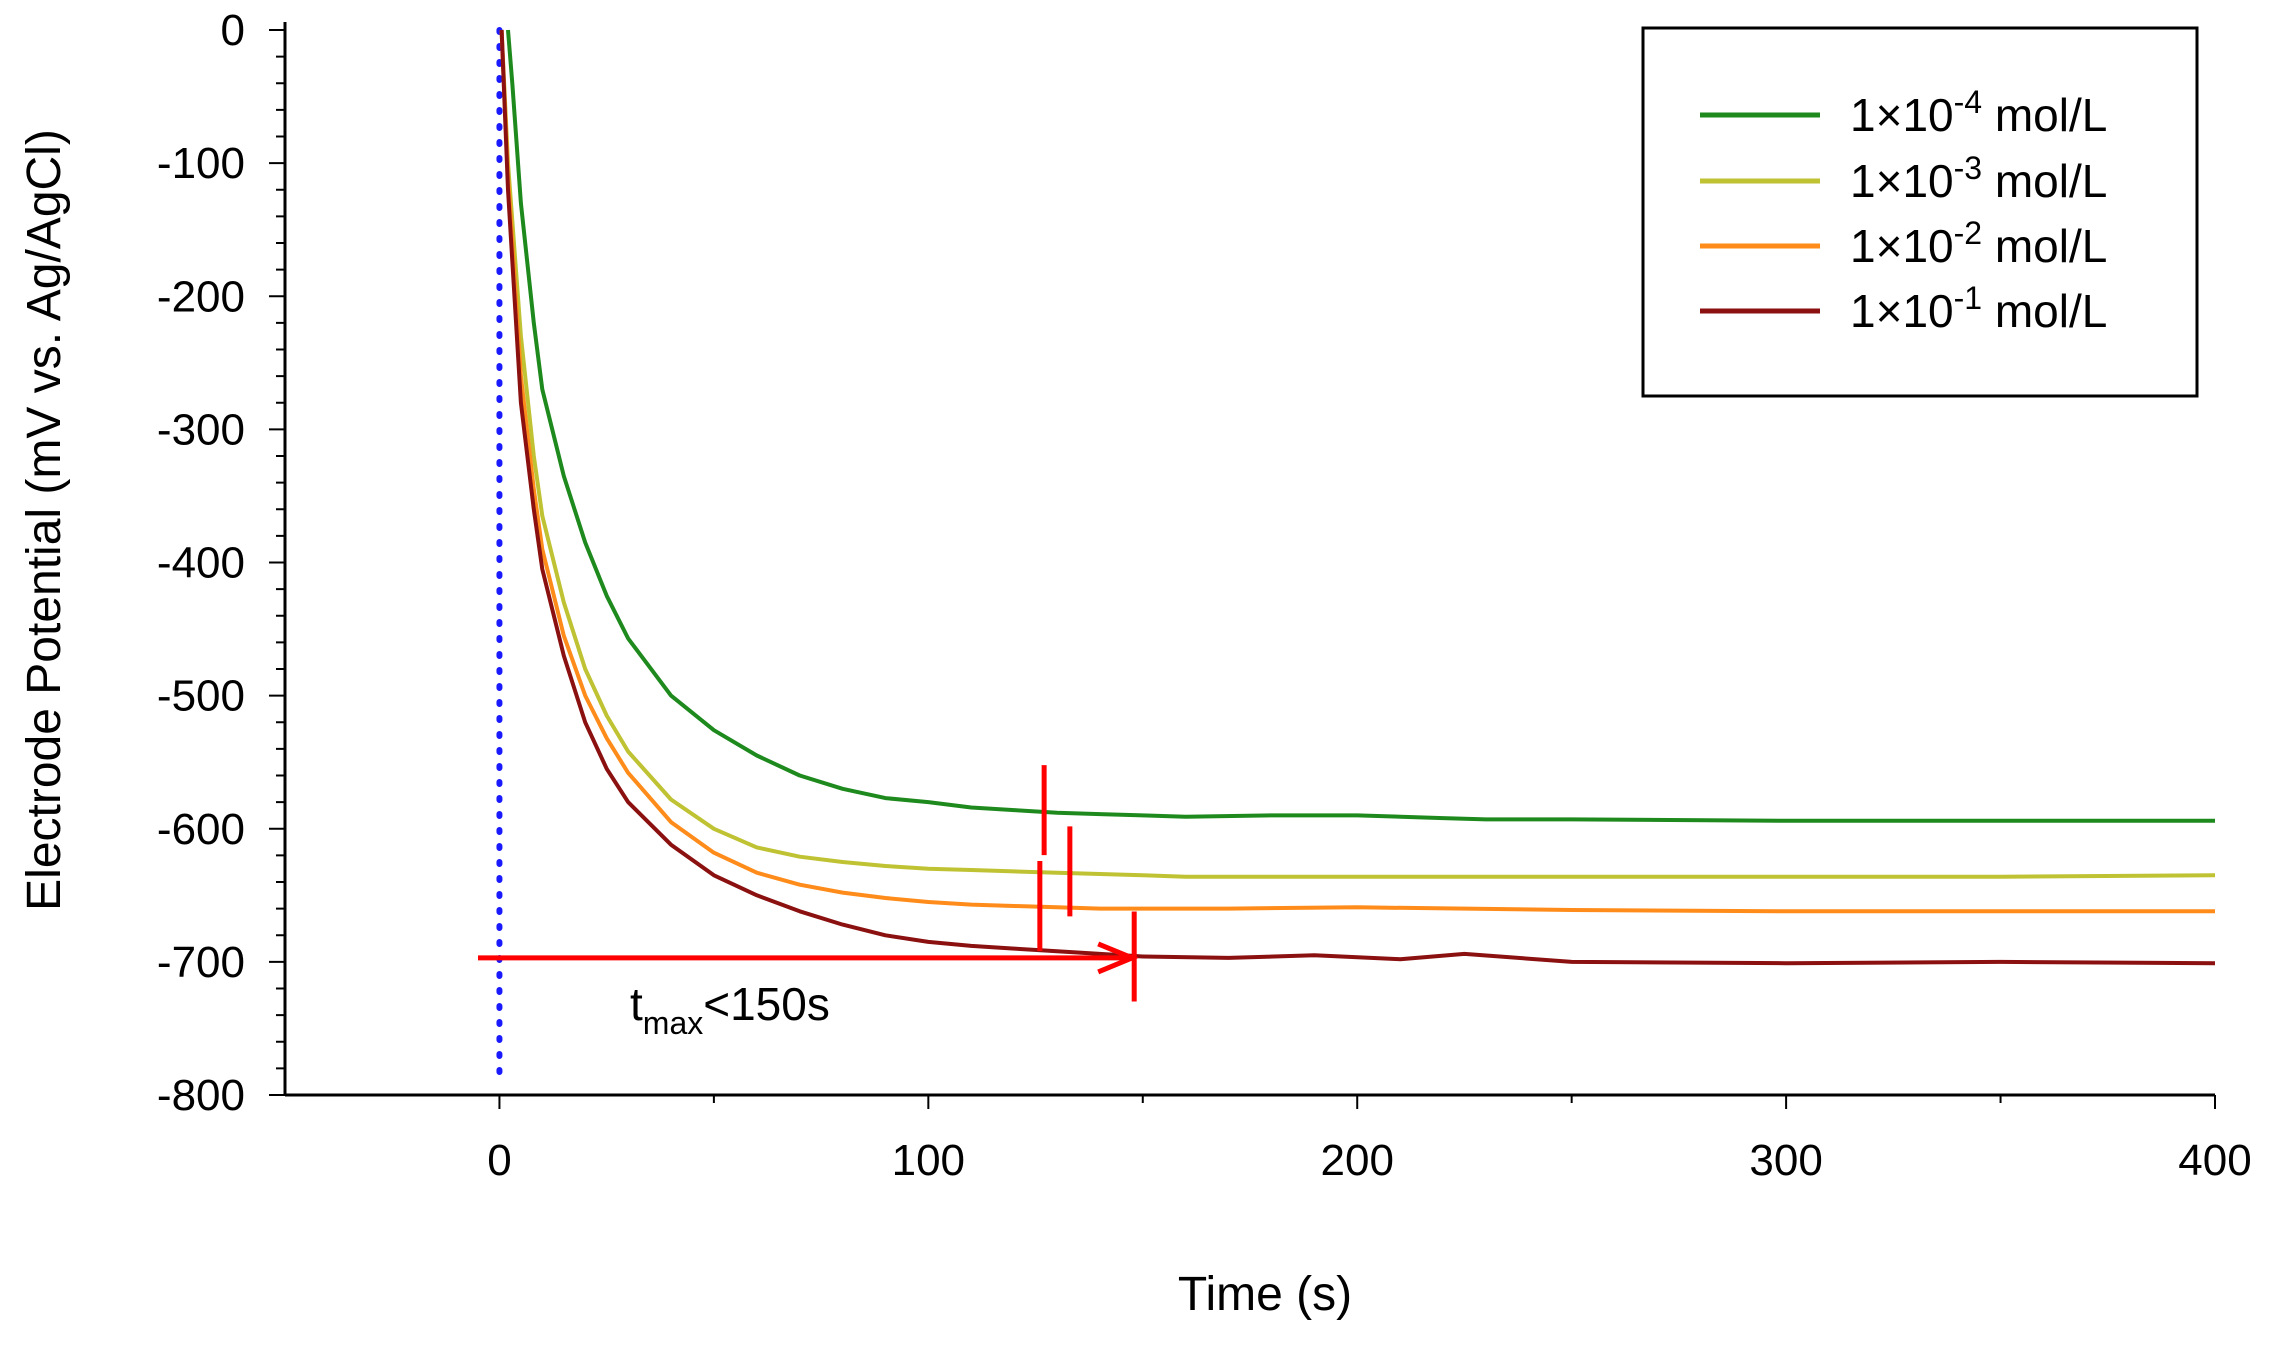 The image size is (2282, 1349). What do you see at coordinates (1118, 958) in the screenshot?
I see `tmax-arrow-head` at bounding box center [1118, 958].